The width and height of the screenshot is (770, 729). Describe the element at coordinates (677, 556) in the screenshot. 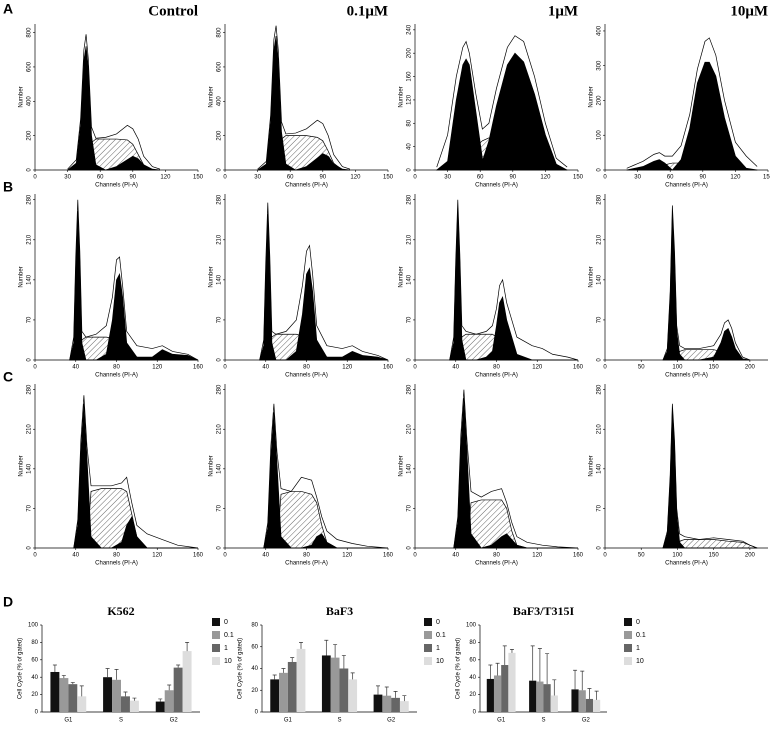

I see `x-tick-label: 100` at that location.